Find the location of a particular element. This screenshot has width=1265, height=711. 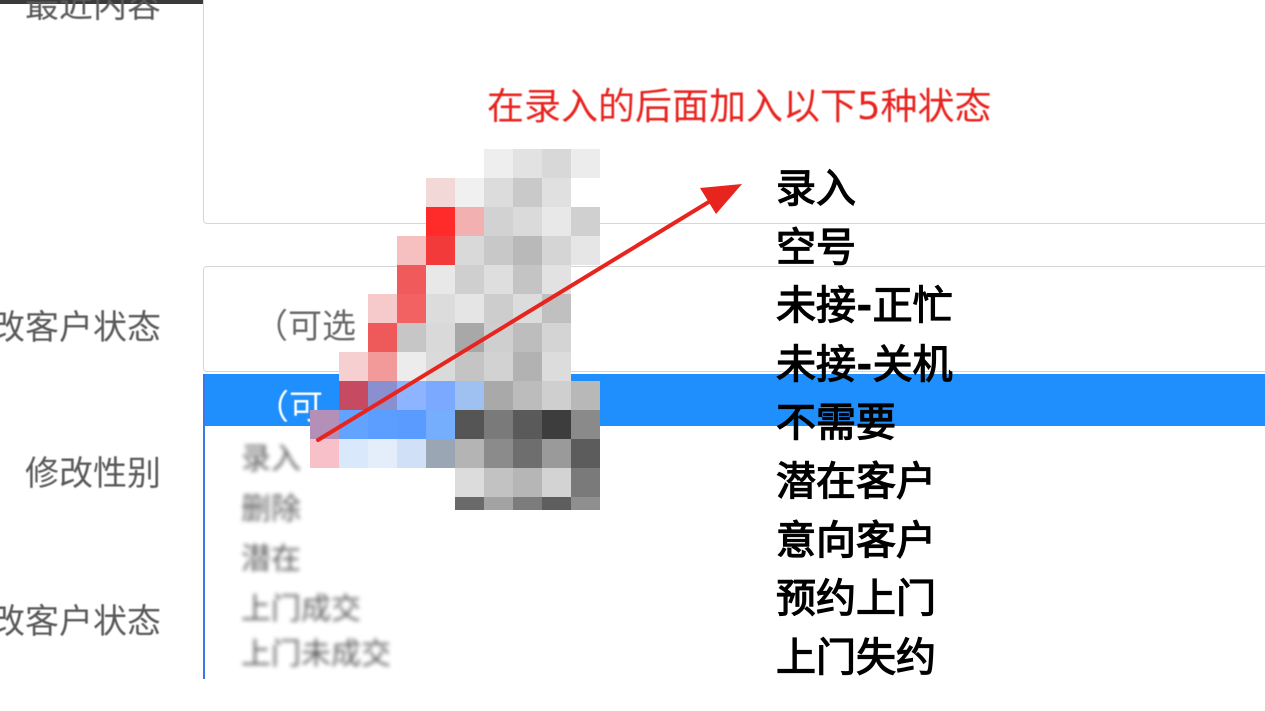

status-item: 录入 is located at coordinates (816, 189).